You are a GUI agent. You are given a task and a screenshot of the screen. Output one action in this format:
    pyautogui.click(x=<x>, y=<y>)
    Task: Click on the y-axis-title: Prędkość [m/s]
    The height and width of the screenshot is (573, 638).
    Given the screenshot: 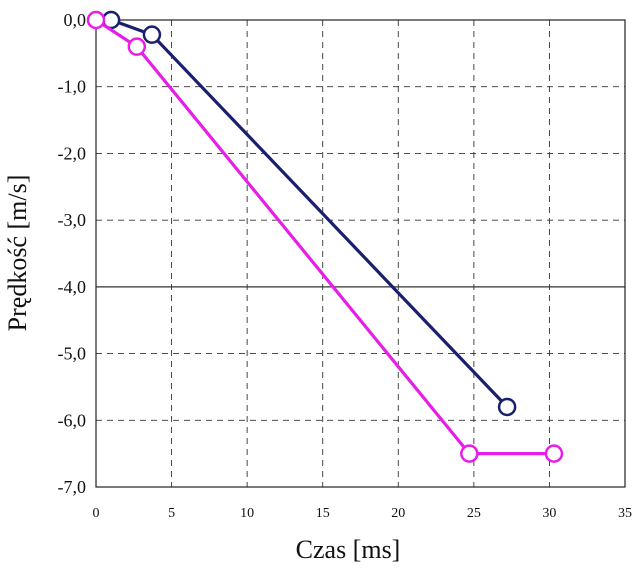 What is the action you would take?
    pyautogui.click(x=17, y=253)
    